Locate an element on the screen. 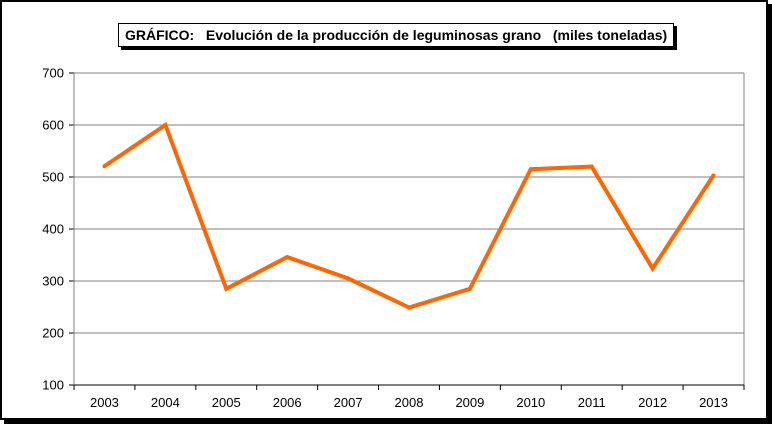 This screenshot has width=772, height=424. x-tick-label-2004: 2004 is located at coordinates (165, 402).